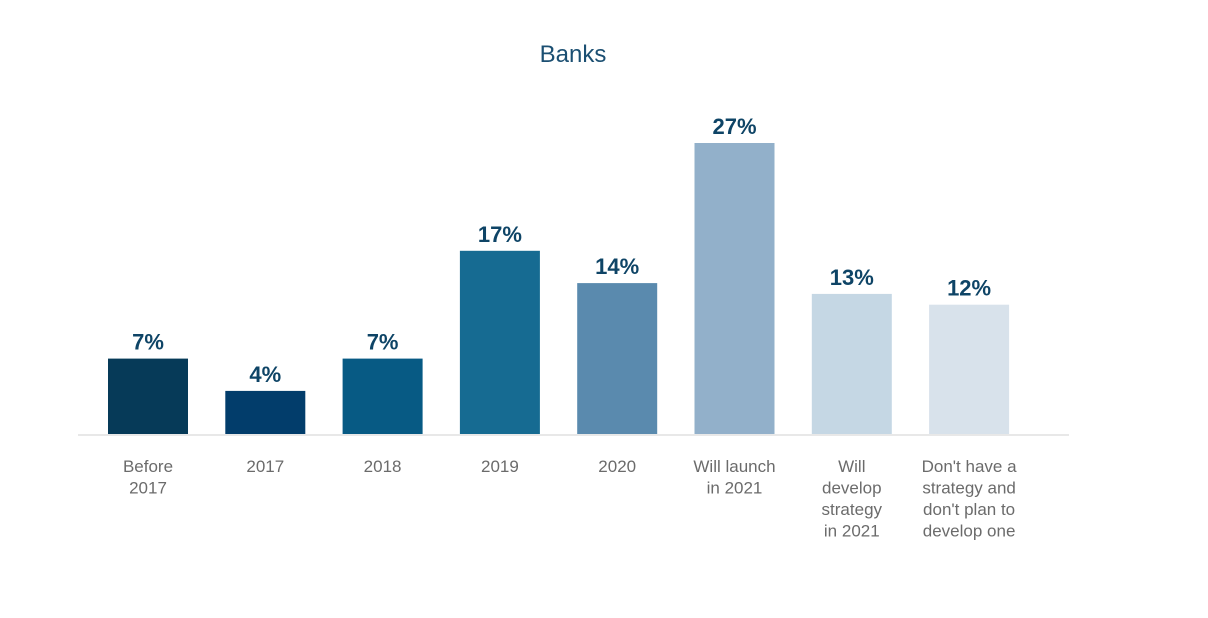 The height and width of the screenshot is (618, 1208). Describe the element at coordinates (969, 288) in the screenshot. I see `value-label-7: 12%` at that location.